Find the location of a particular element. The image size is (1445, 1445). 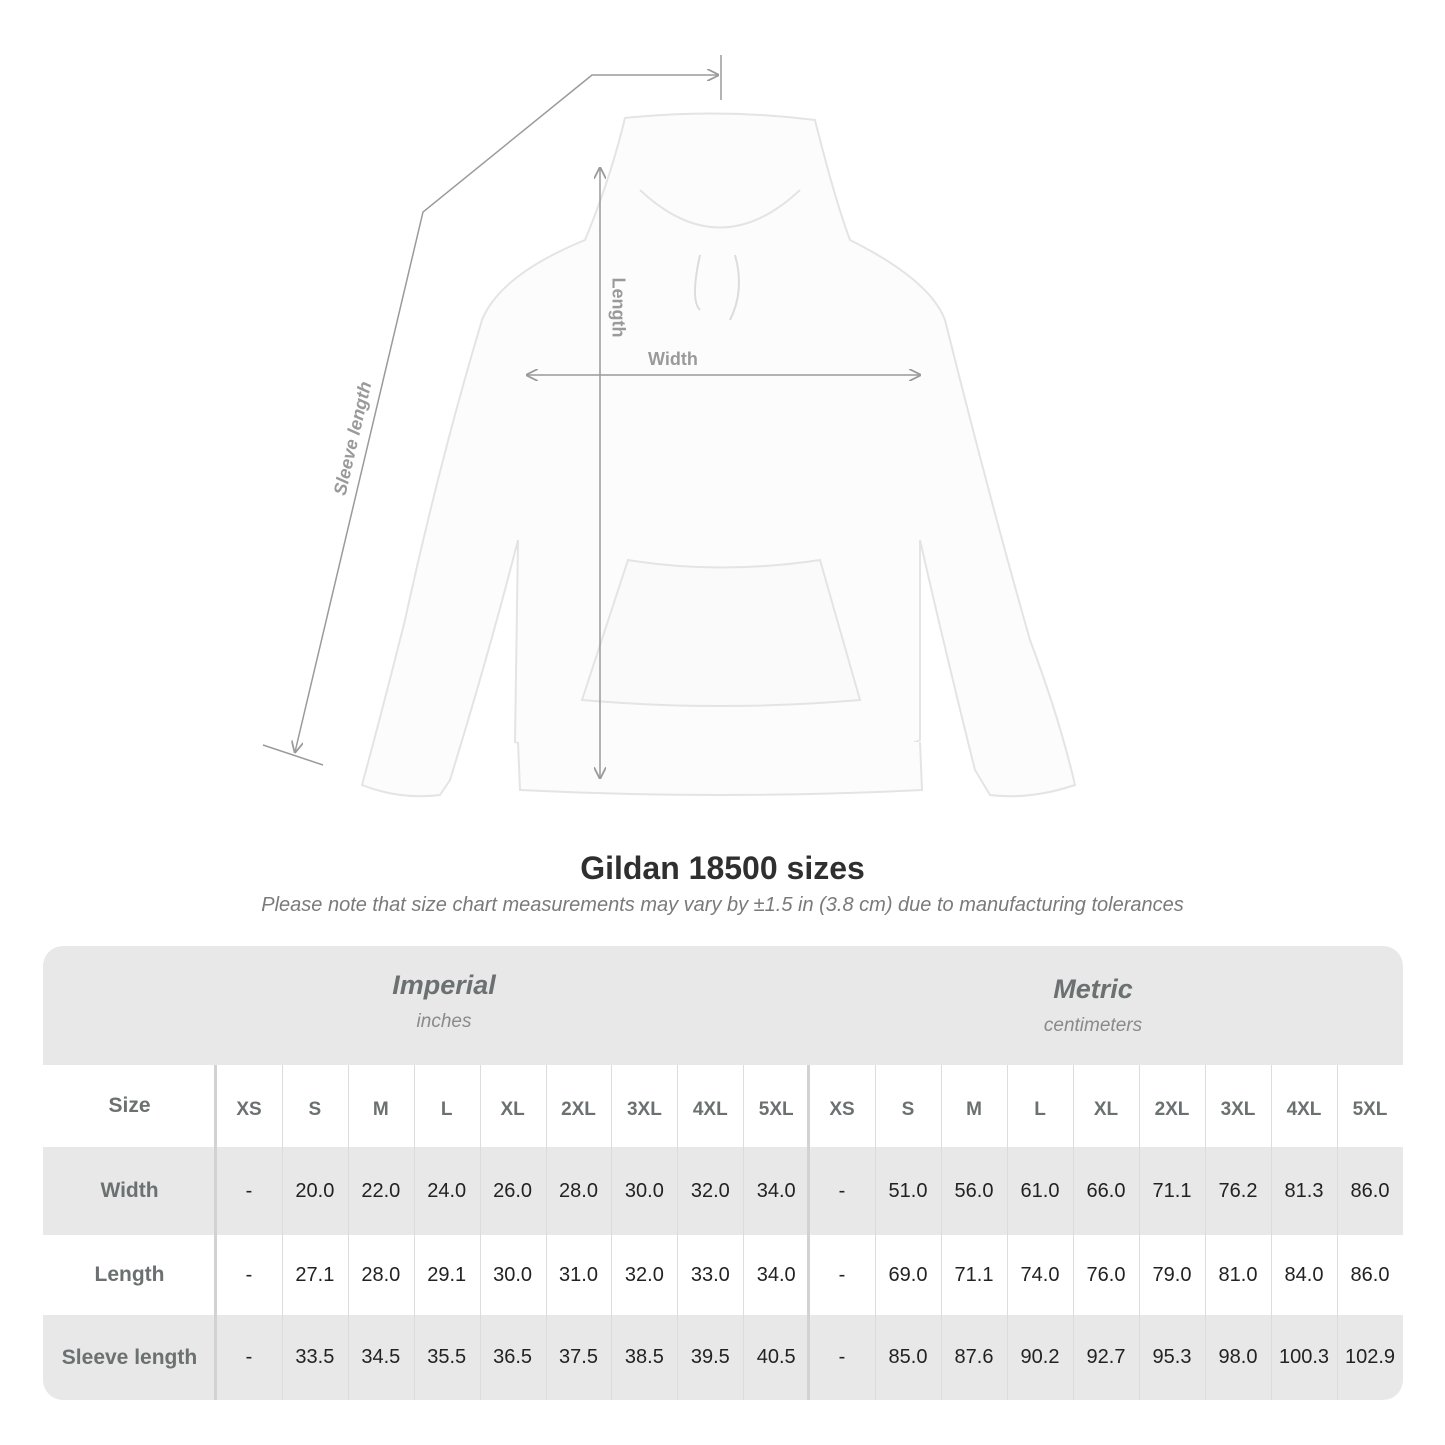

imperial-length-cell: 27.1 is located at coordinates (315, 1274).